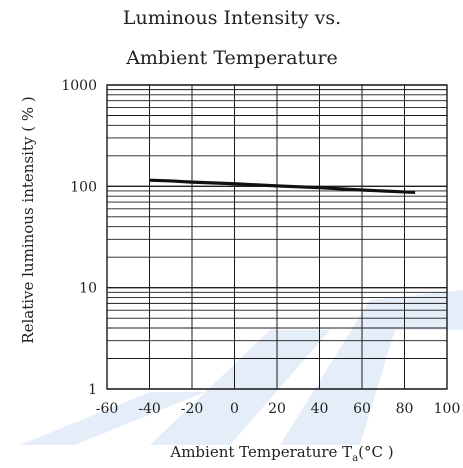  I want to click on x-tick-label: -20, so click(192, 409).